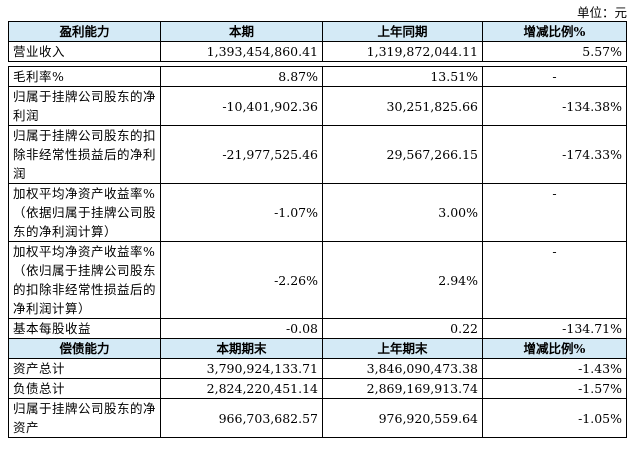  Describe the element at coordinates (402, 76) in the screenshot. I see `prior-value: 13.51%` at that location.